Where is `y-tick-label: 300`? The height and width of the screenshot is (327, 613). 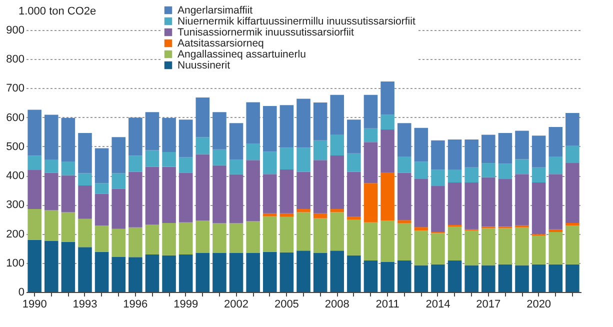
y-tick-label: 300 is located at coordinates (15, 205).